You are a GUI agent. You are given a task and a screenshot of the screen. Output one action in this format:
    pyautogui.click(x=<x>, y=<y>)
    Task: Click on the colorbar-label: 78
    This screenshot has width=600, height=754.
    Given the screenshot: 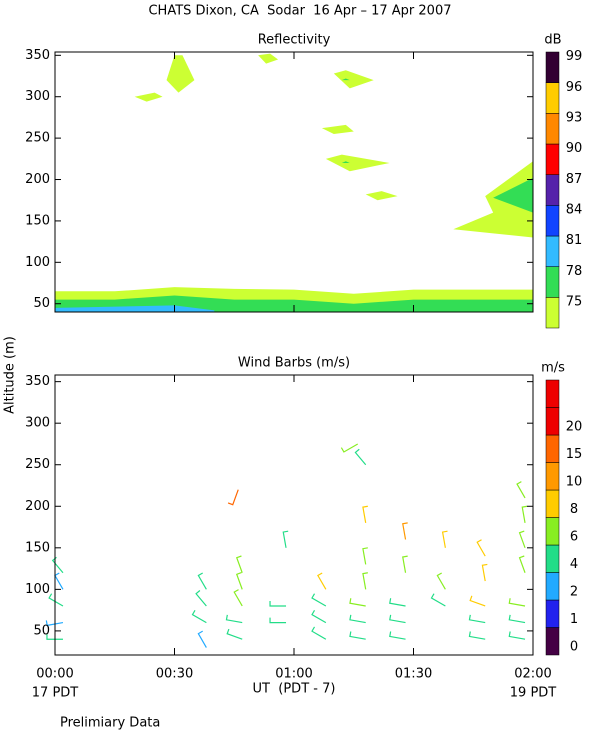 What is the action you would take?
    pyautogui.click(x=574, y=271)
    